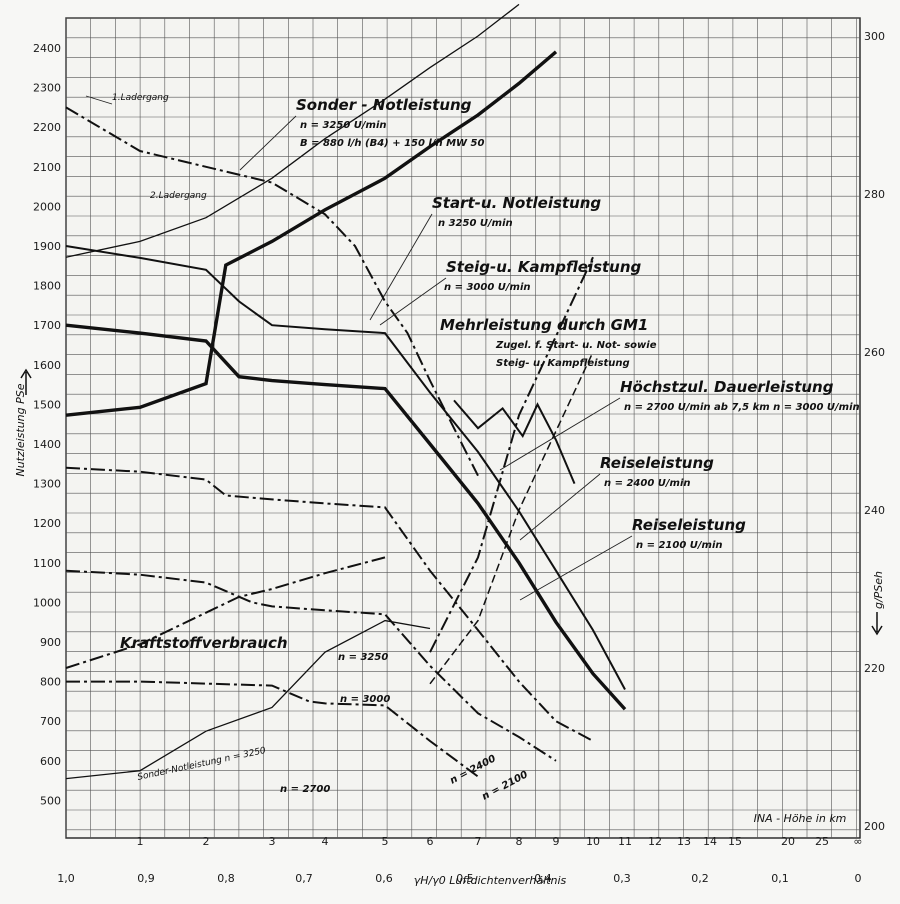  Describe the element at coordinates (727, 387) in the screenshot. I see `annotation-dauer: Höchstzul. Dauerleistung` at that location.